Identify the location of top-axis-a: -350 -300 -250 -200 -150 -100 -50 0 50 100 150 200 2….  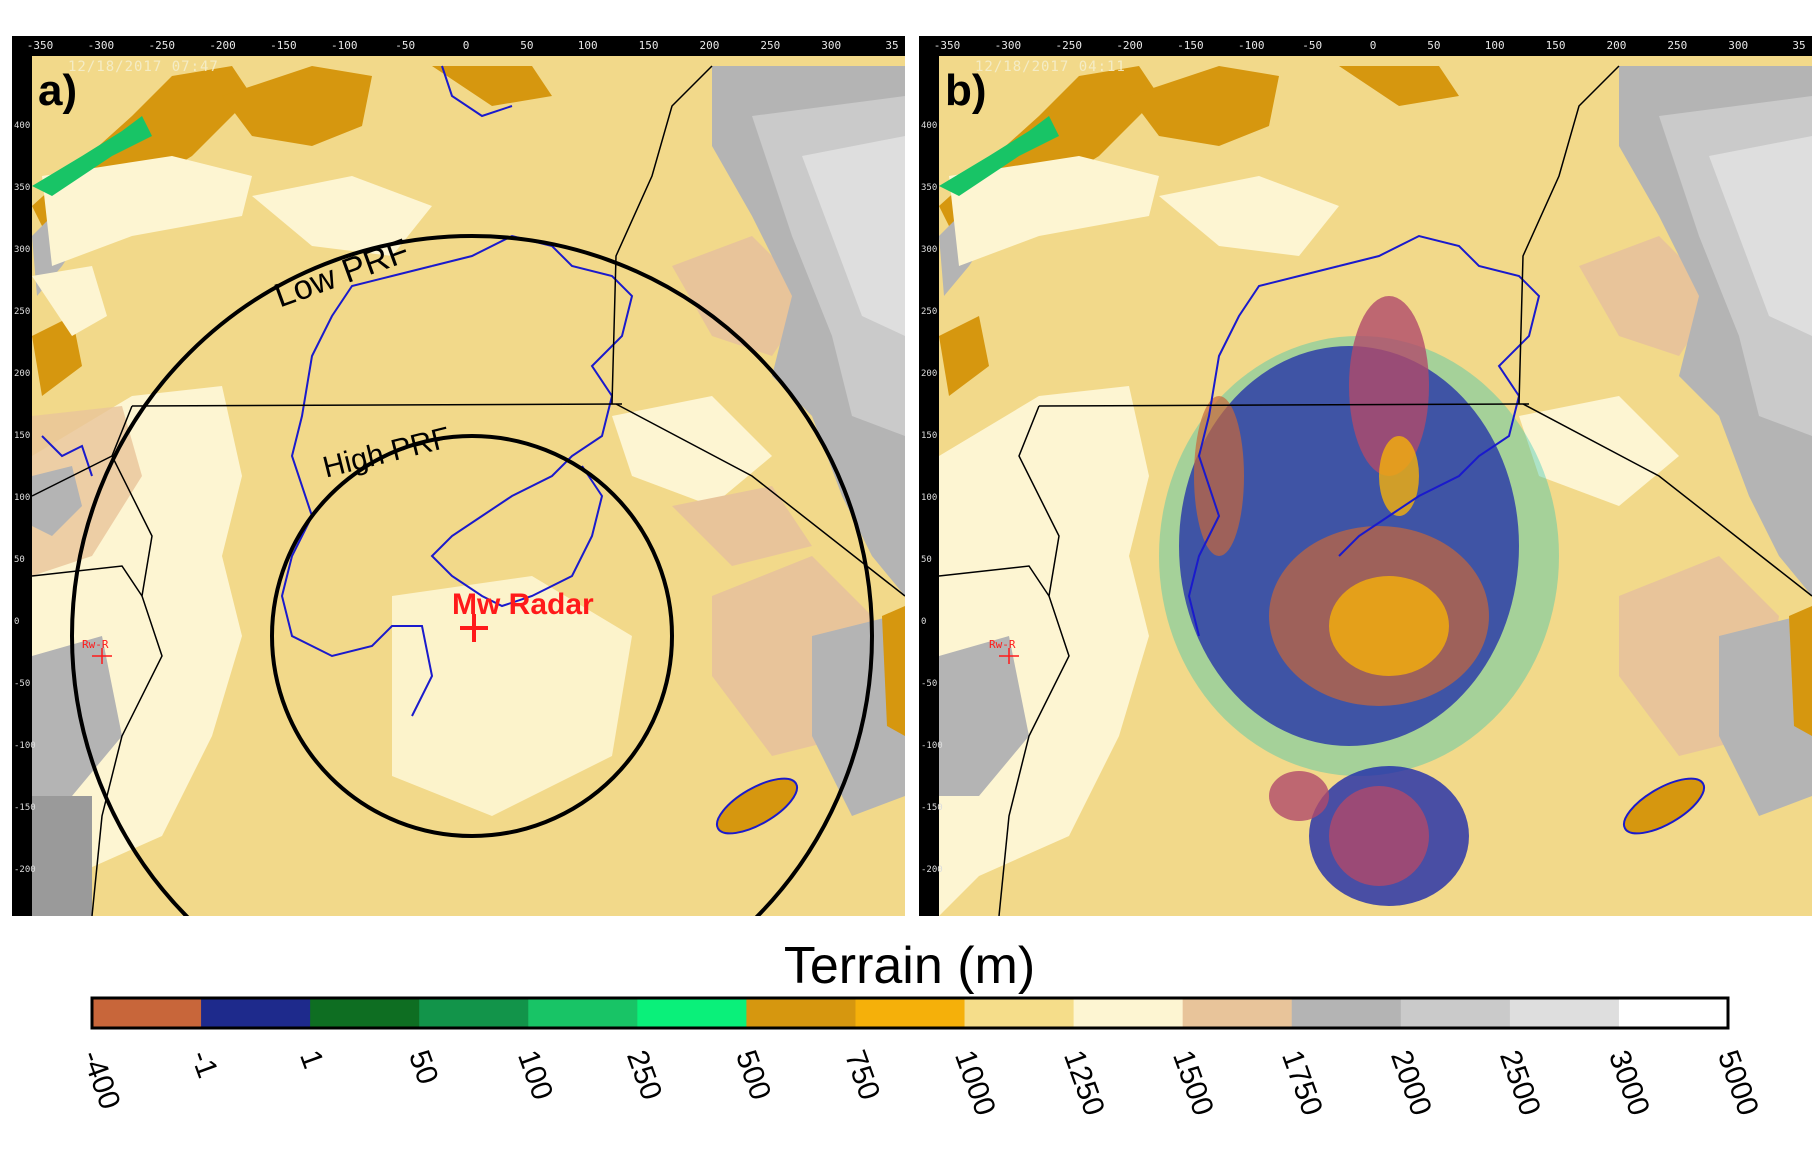
(458, 46).